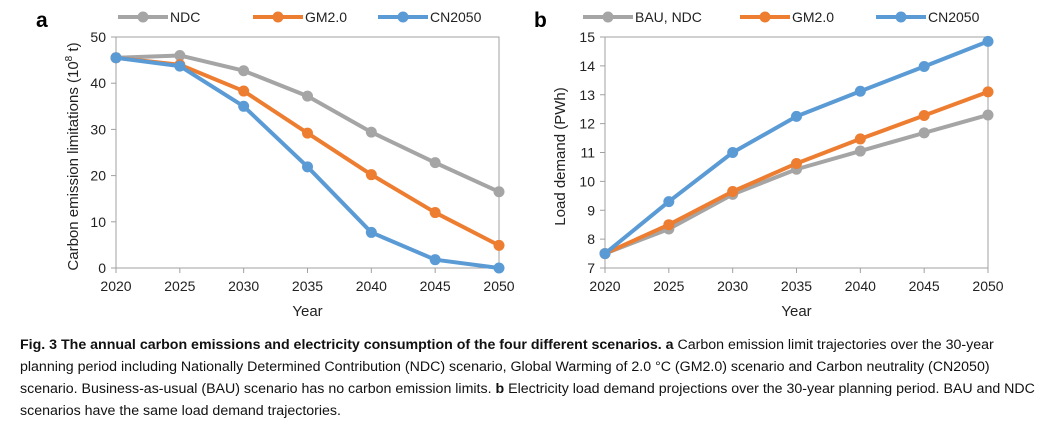 The image size is (1057, 422). I want to click on panel-b-xtick-label: 2030, so click(732, 286).